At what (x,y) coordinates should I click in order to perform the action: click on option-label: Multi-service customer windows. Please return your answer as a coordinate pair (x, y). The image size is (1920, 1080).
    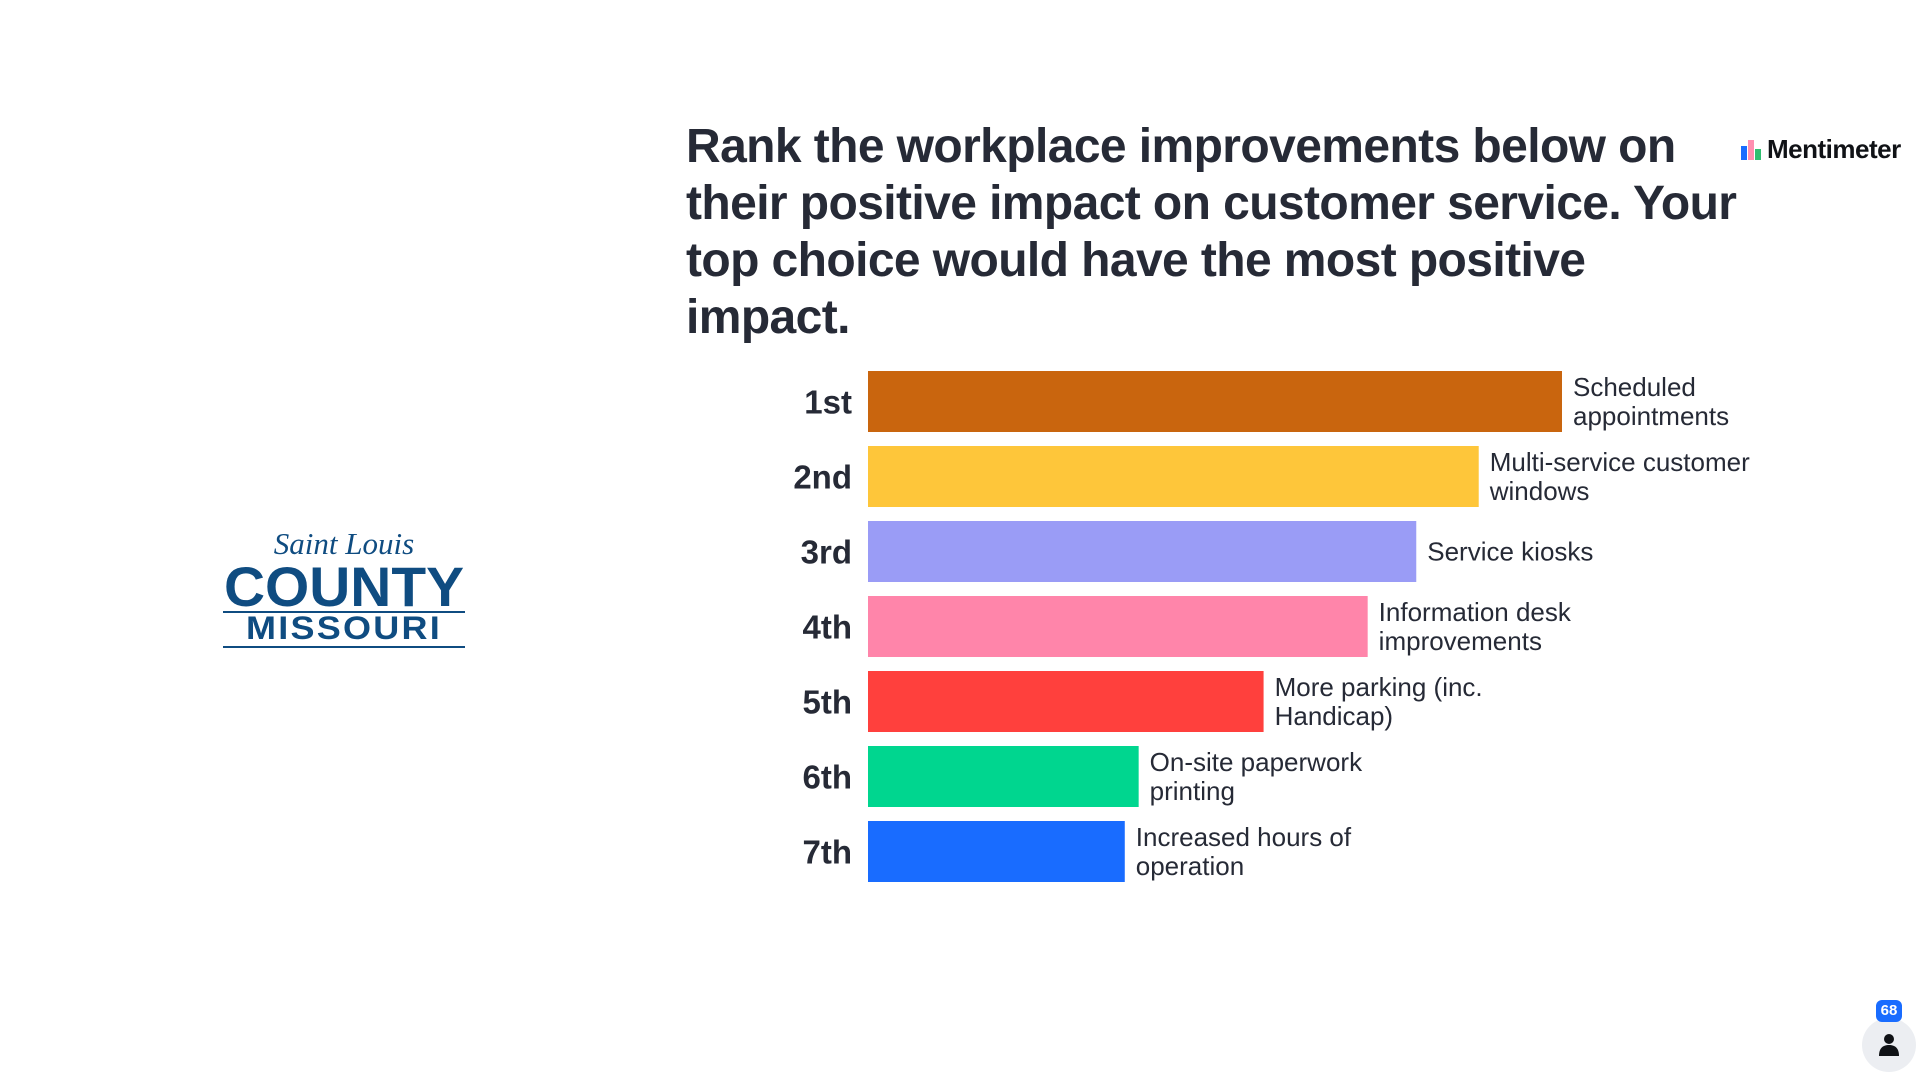
    Looking at the image, I should click on (1619, 476).